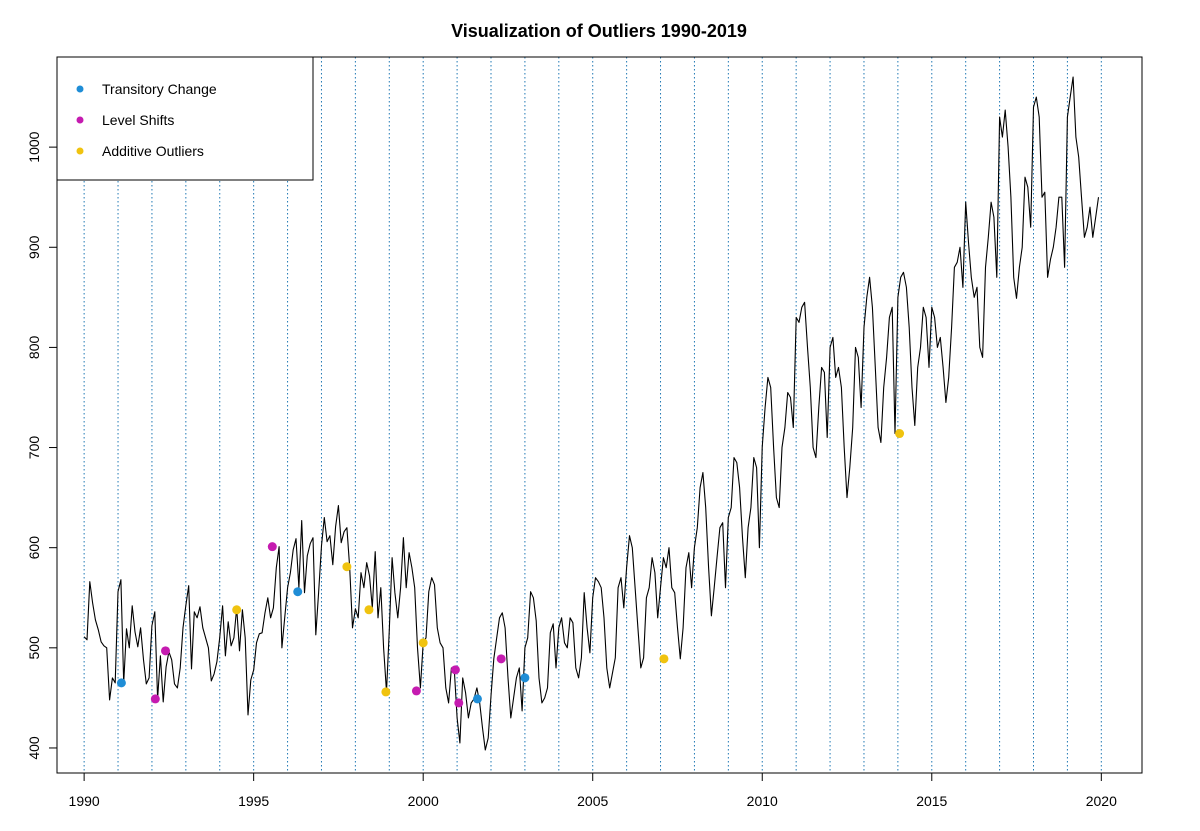  I want to click on x-tick-label-2000: 2000, so click(423, 801).